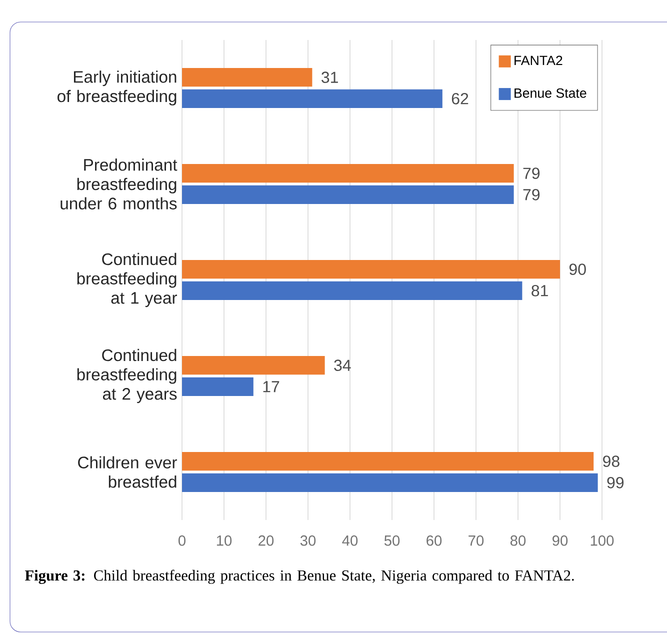 This screenshot has height=637, width=667. What do you see at coordinates (299, 577) in the screenshot?
I see `text: Figure 3: Child breastfeeding practices in Benue State, Nigeria compared to FANTA2.` at bounding box center [299, 577].